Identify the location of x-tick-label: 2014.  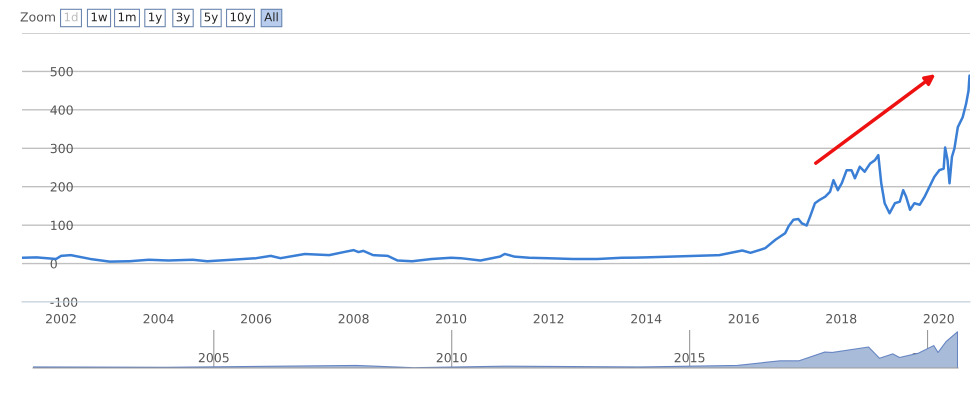
(646, 319).